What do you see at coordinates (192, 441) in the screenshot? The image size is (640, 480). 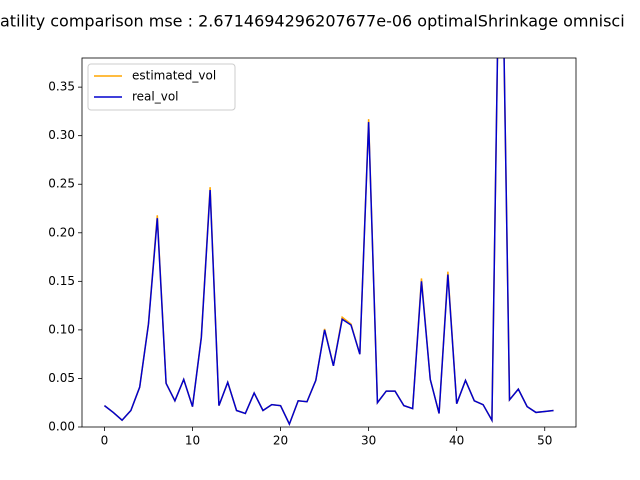 I see `x-tick-label: 10` at bounding box center [192, 441].